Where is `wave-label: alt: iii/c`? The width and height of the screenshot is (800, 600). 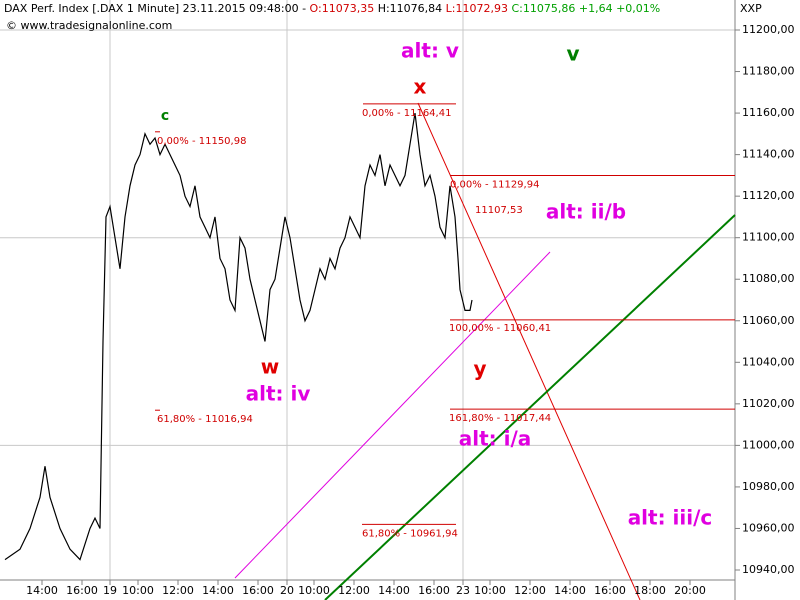 wave-label: alt: iii/c is located at coordinates (670, 518).